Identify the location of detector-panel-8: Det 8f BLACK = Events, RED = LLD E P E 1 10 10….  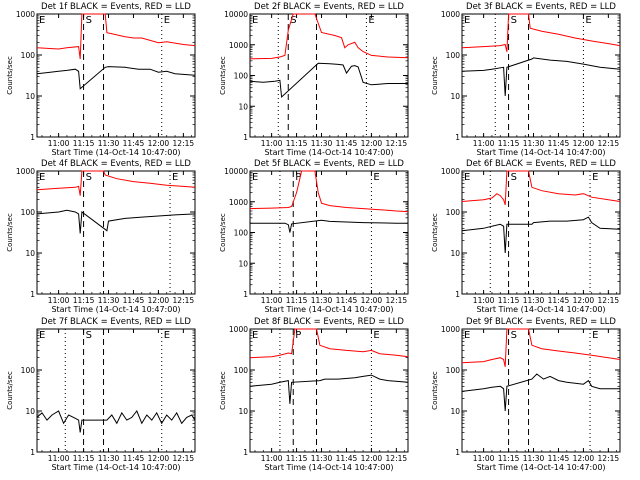
(314, 394).